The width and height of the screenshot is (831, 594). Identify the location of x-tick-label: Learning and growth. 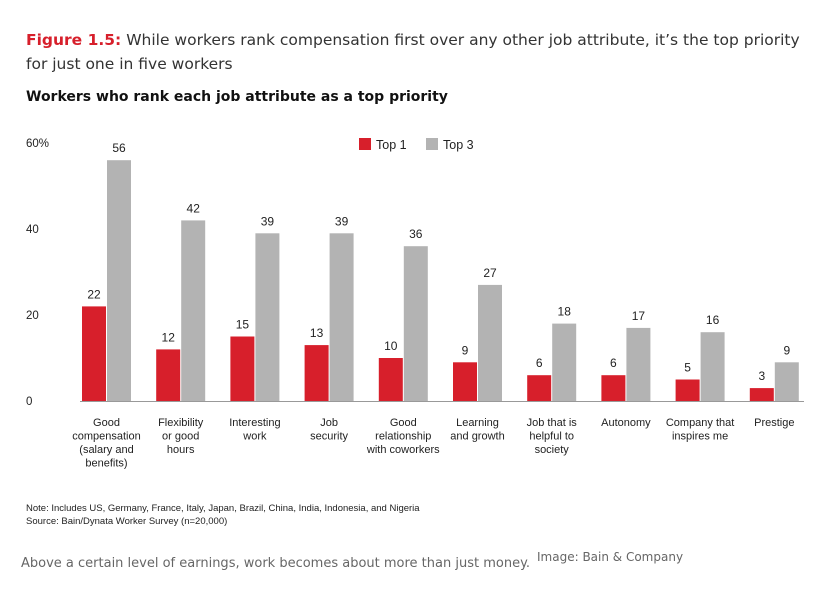
(477, 430).